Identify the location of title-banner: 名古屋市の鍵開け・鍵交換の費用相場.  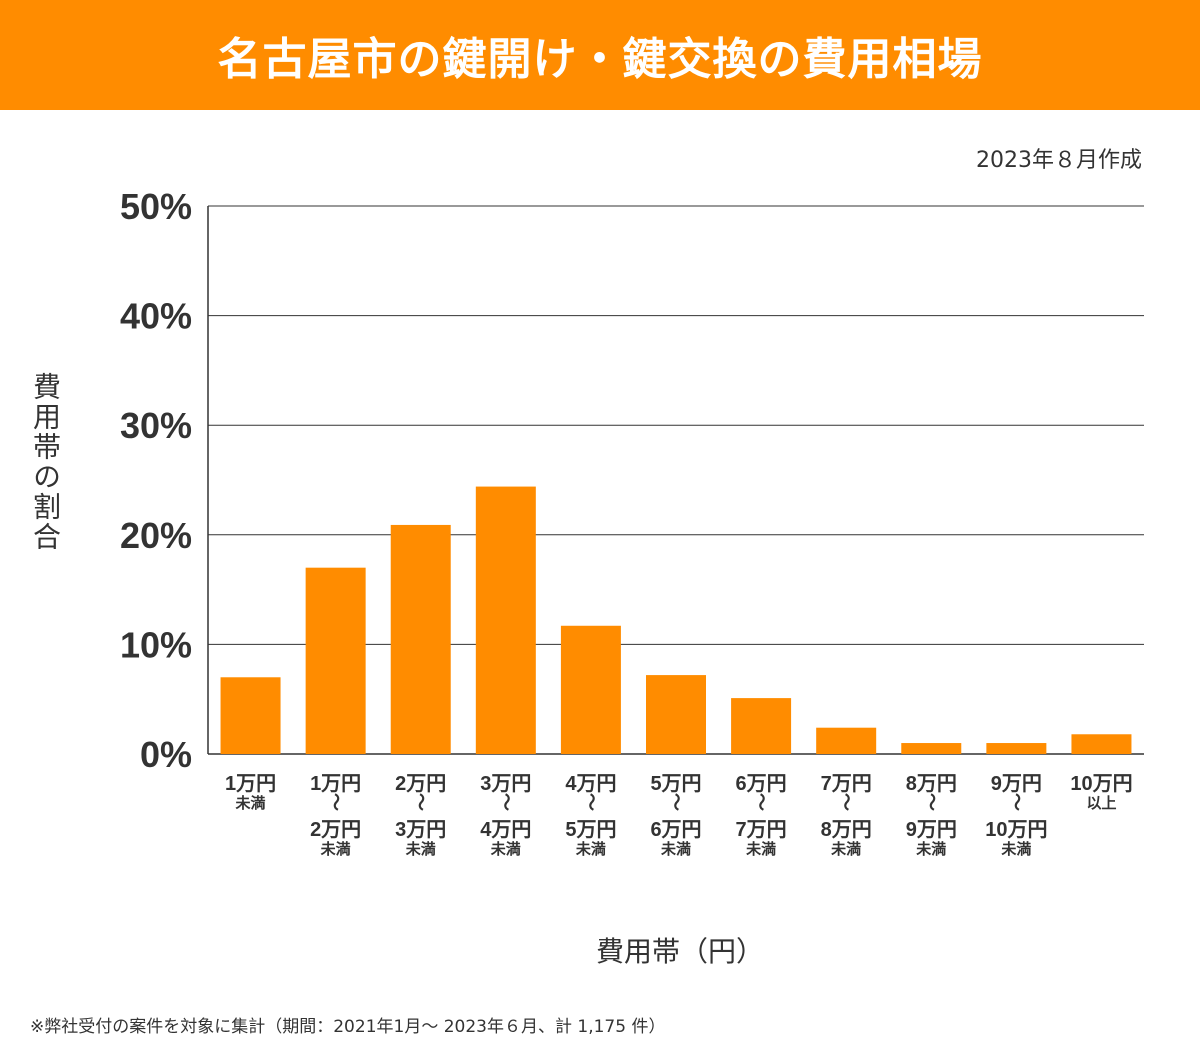
(600, 55).